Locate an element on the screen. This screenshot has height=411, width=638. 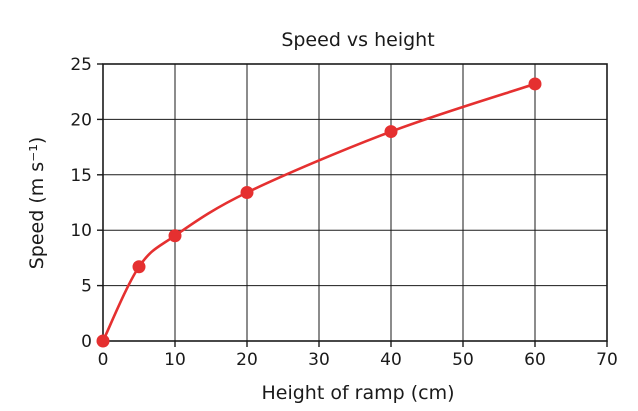
y-axis-label: Speed (m s⁻¹) is located at coordinates (37, 203).